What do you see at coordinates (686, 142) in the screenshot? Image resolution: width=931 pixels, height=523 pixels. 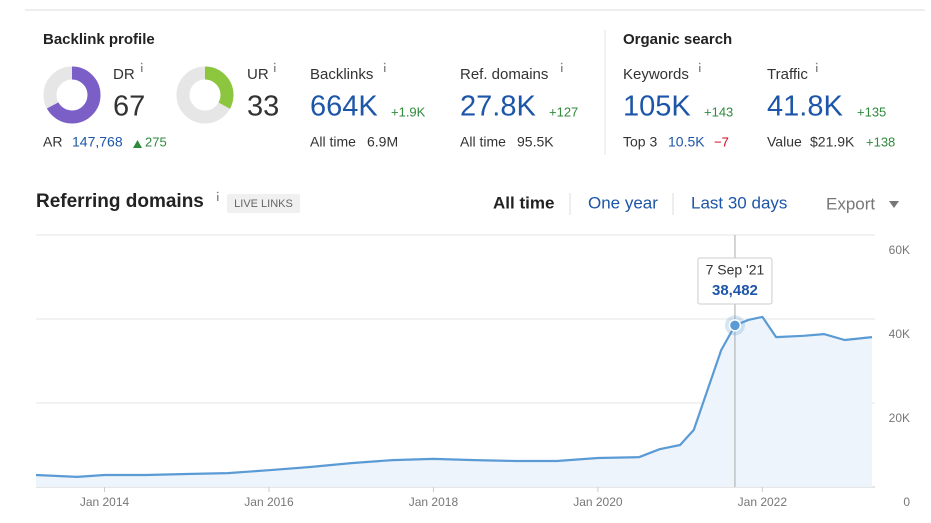 I see `metric-value: 10.5K` at bounding box center [686, 142].